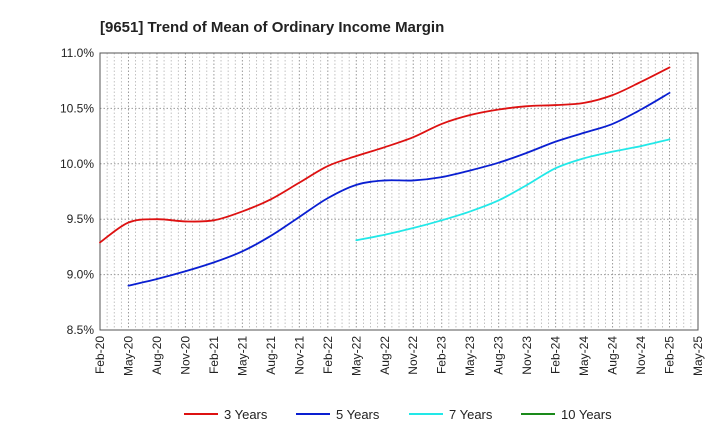  Describe the element at coordinates (641, 355) in the screenshot. I see `x-tick-label: Nov-24` at that location.